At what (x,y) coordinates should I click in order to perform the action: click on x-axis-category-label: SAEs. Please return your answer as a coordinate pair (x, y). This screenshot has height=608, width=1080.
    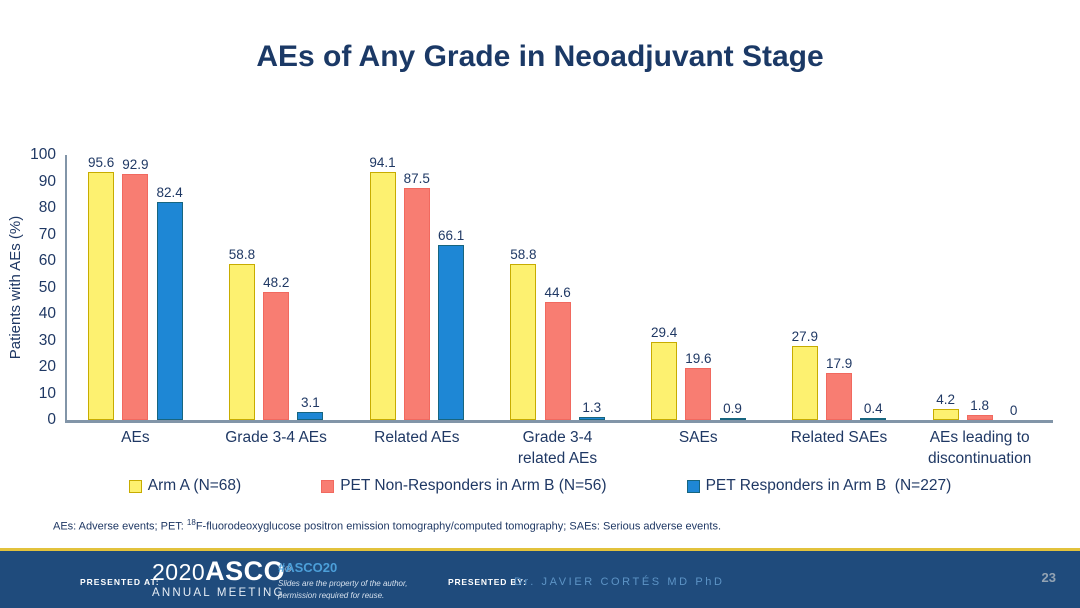
    Looking at the image, I should click on (698, 437).